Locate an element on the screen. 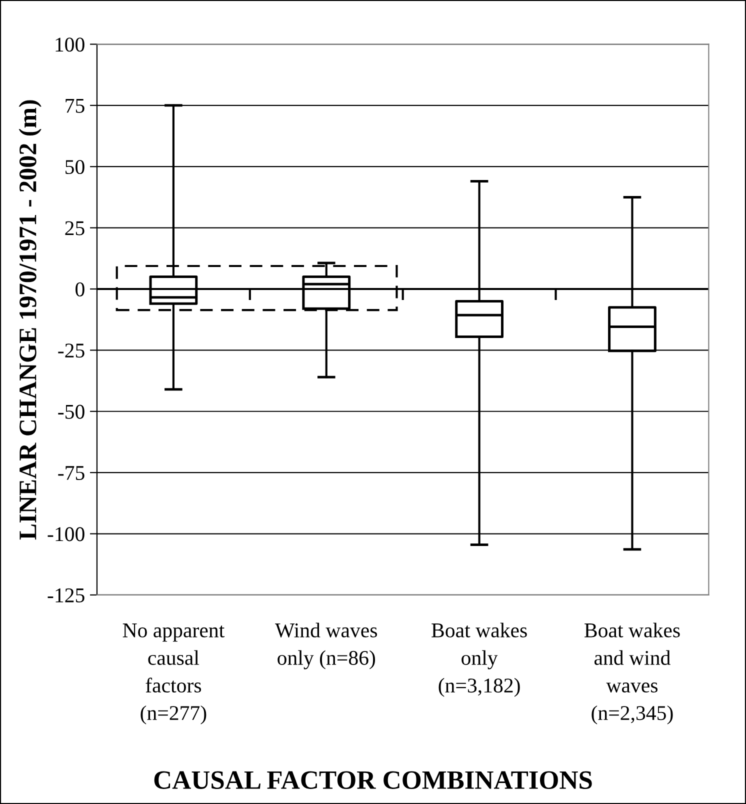 The image size is (746, 804). y-tick-label: 25 is located at coordinates (74, 228).